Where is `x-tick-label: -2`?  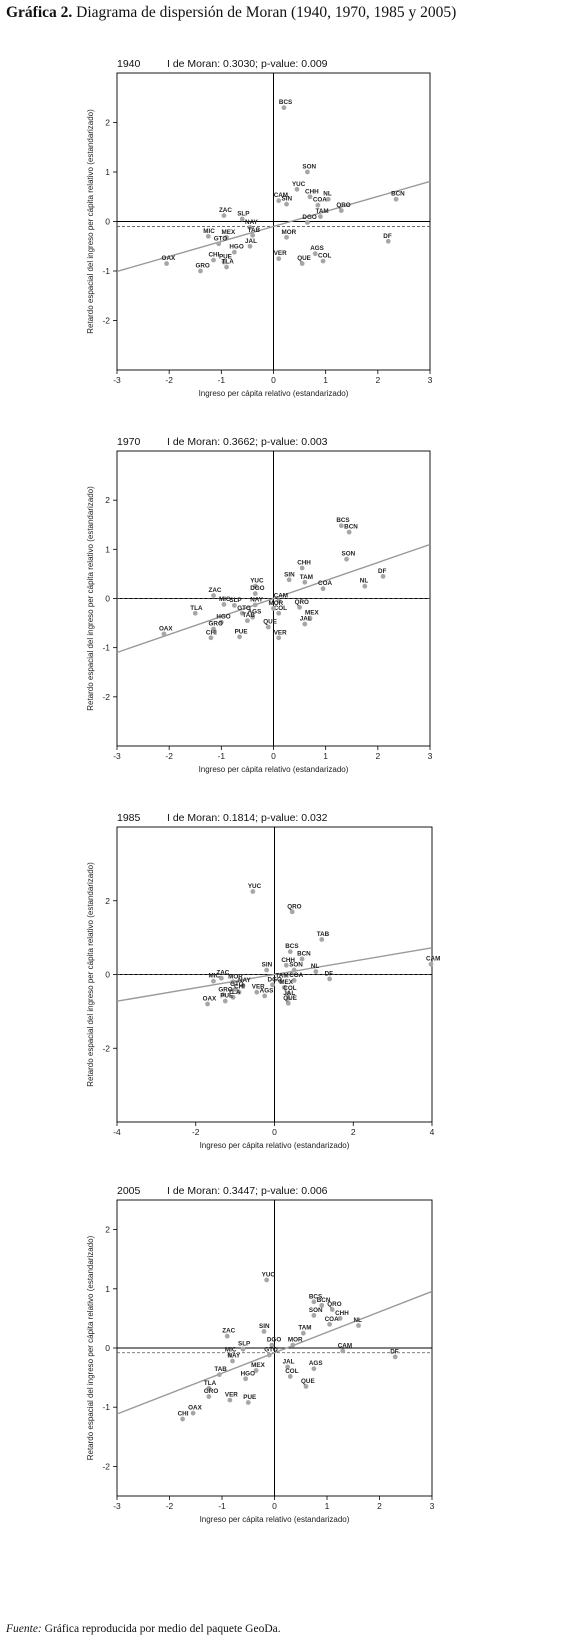
x-tick-label: -2 is located at coordinates (169, 380).